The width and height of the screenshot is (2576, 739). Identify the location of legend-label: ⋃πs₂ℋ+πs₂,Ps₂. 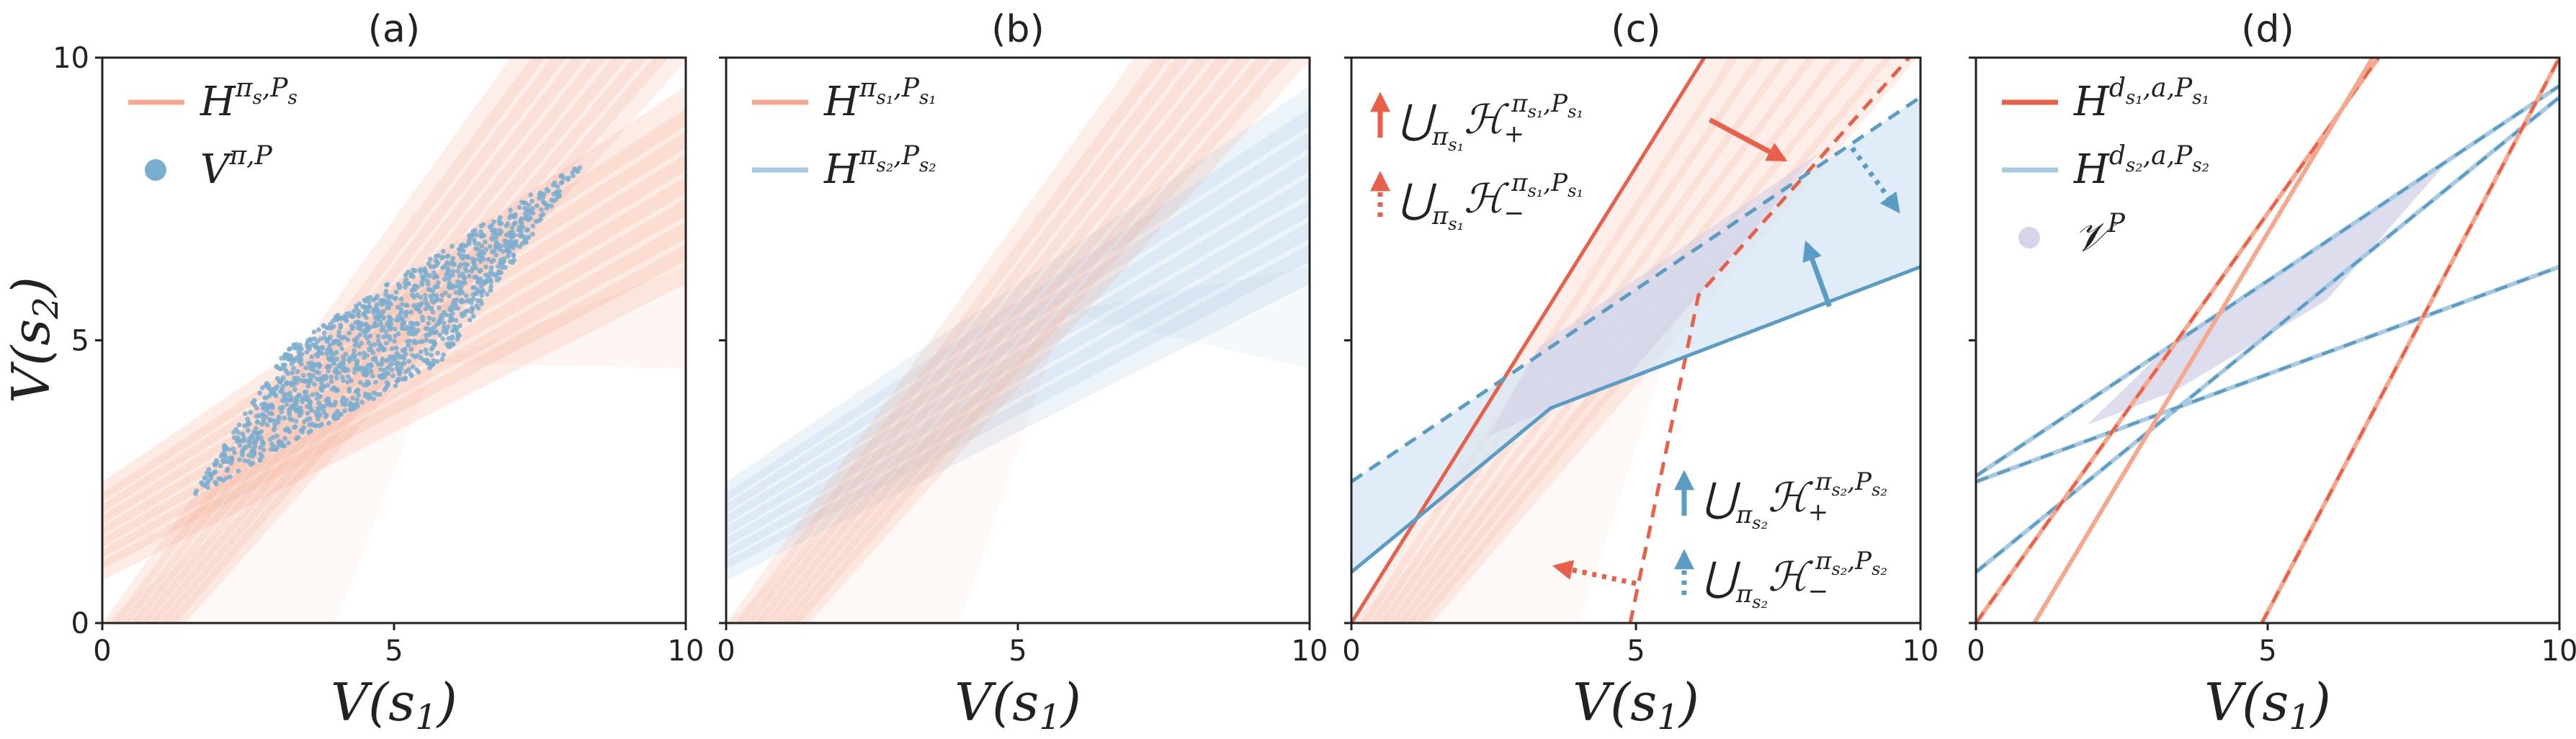
(1795, 500).